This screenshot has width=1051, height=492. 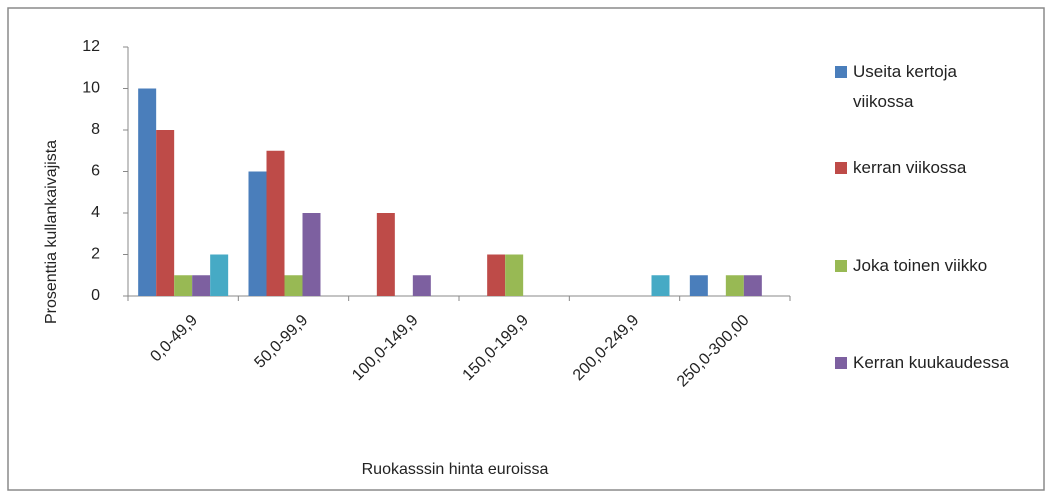 What do you see at coordinates (91, 46) in the screenshot?
I see `y-tick-label: 12` at bounding box center [91, 46].